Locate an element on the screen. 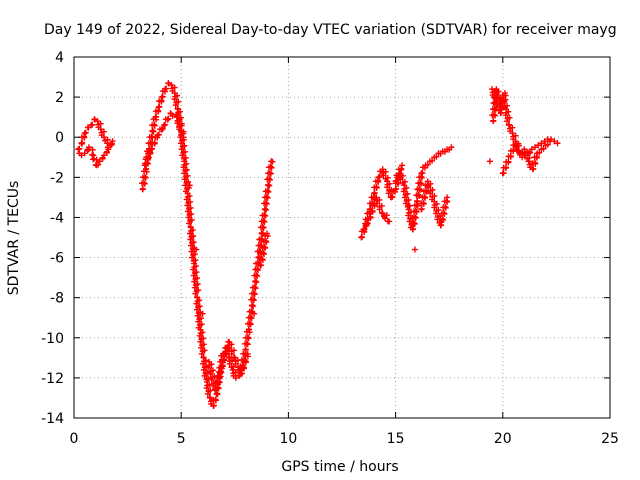 Image resolution: width=640 pixels, height=480 pixels. y-tick-label: -14 is located at coordinates (52, 419).